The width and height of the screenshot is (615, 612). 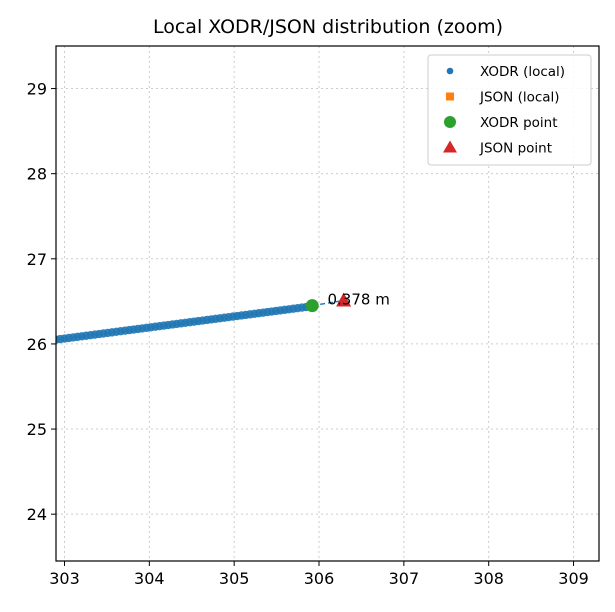 I want to click on legend-marker-xodr-point, so click(x=450, y=122).